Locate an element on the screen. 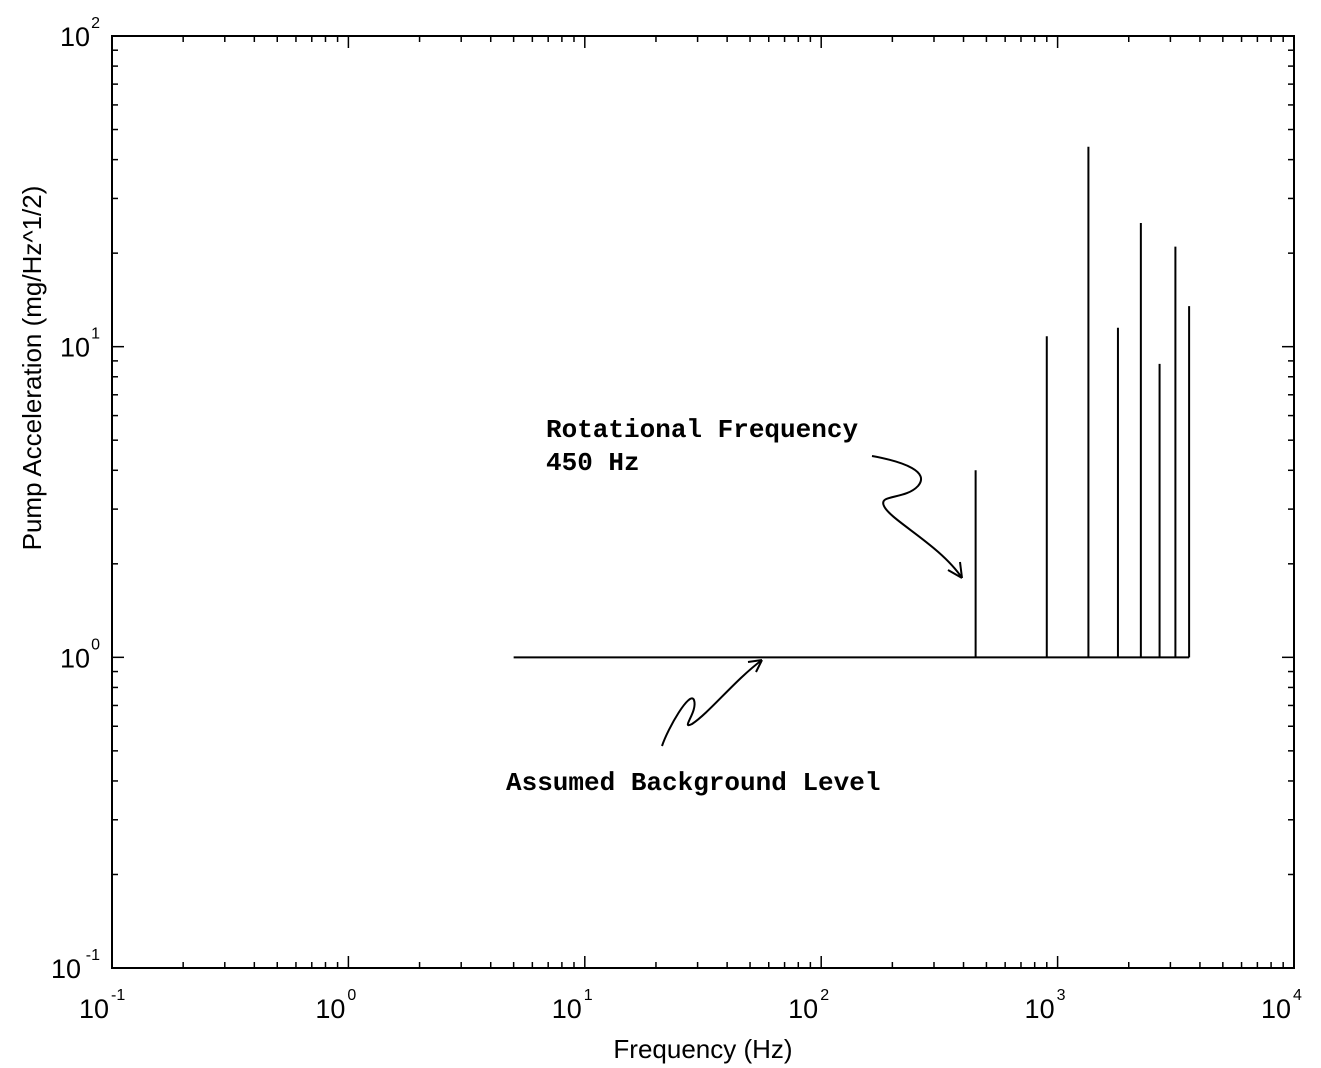 Image resolution: width=1321 pixels, height=1068 pixels. annotation-arrow-background is located at coordinates (712, 703).